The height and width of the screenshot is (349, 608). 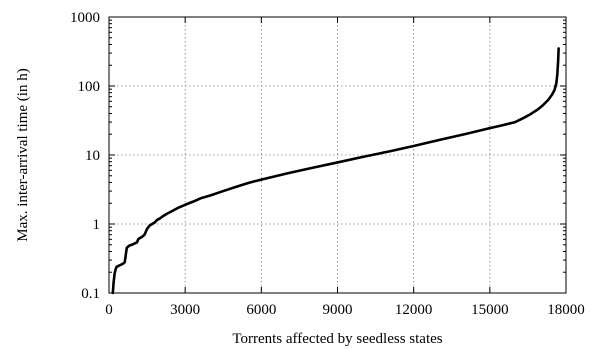 What do you see at coordinates (92, 156) in the screenshot?
I see `y-tick-label: 10` at bounding box center [92, 156].